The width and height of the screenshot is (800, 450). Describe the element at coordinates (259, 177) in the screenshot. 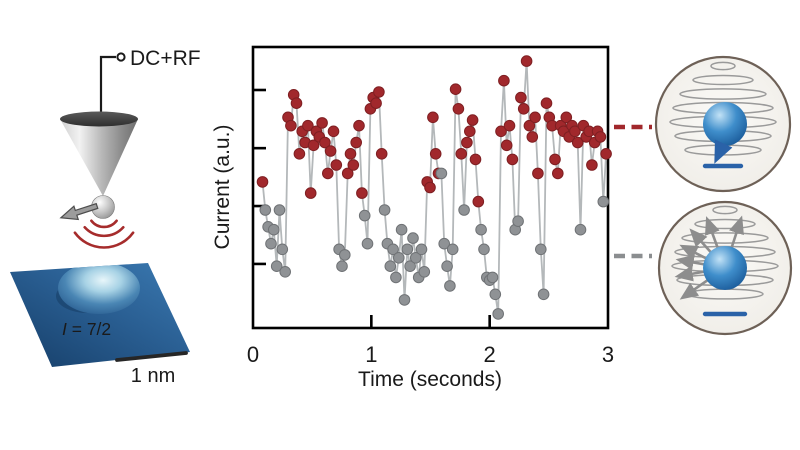

I see `y-axis-ticks` at that location.